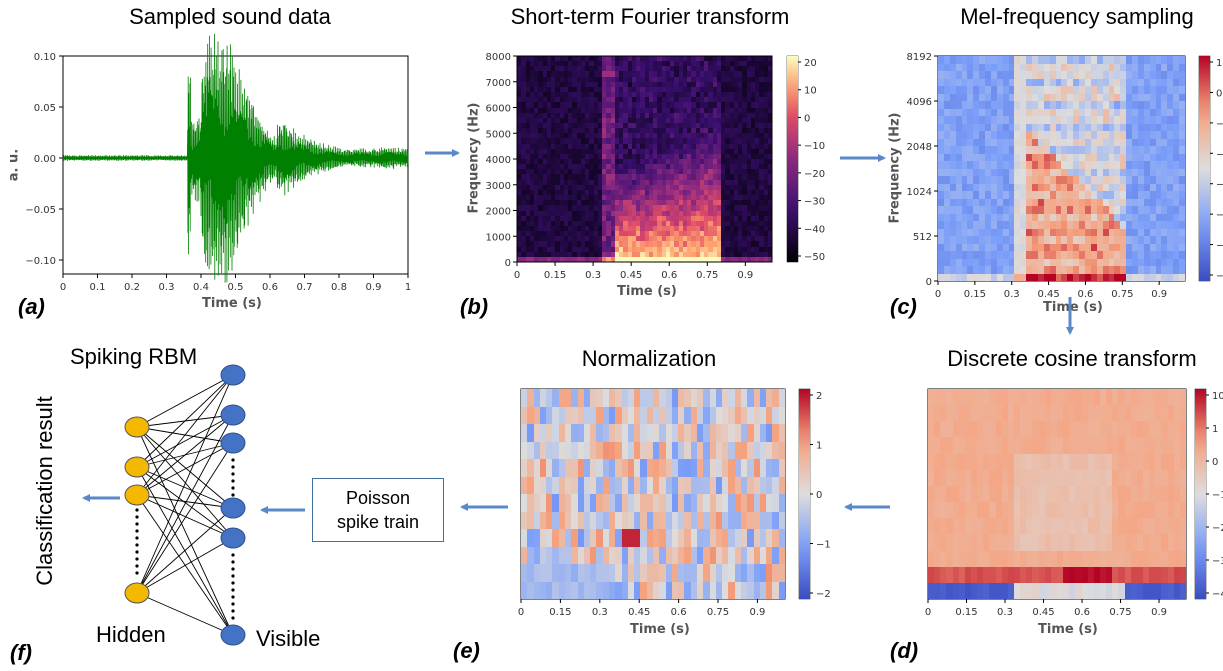 The image size is (1223, 671). Describe the element at coordinates (1215, 462) in the screenshot. I see `d-cbar-tick-label: 0` at that location.